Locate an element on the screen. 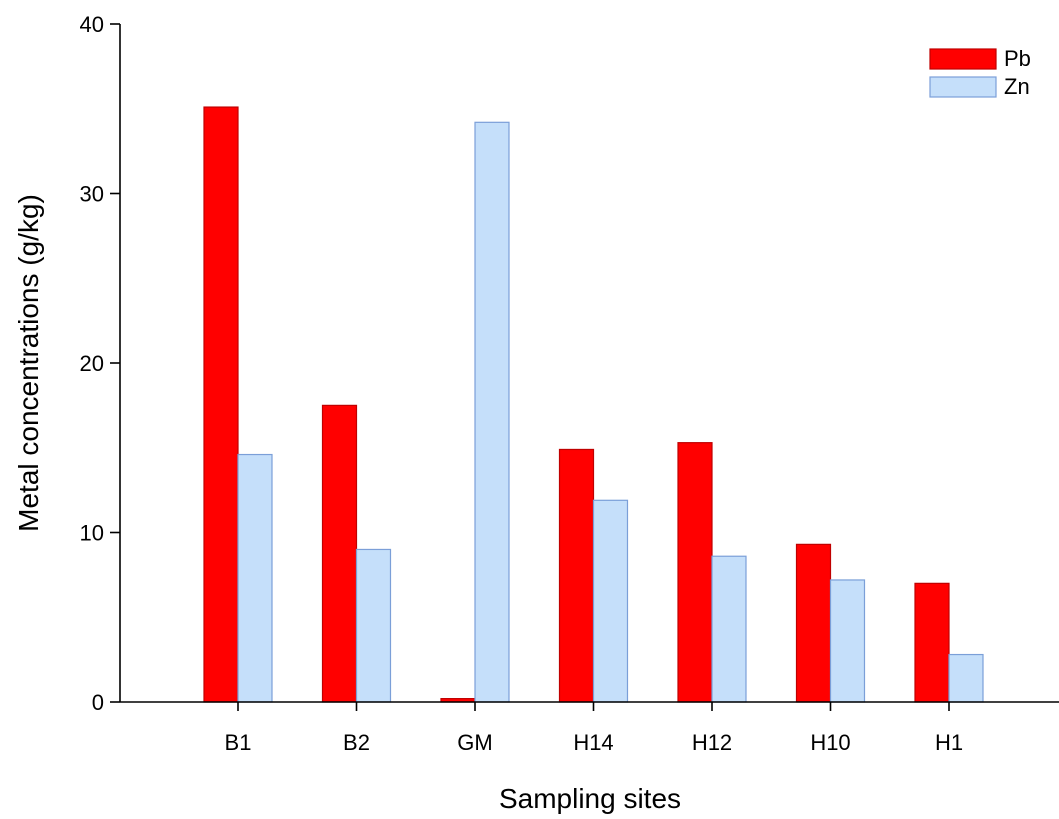 This screenshot has height=819, width=1059. x-tick-label: H1 is located at coordinates (949, 742).